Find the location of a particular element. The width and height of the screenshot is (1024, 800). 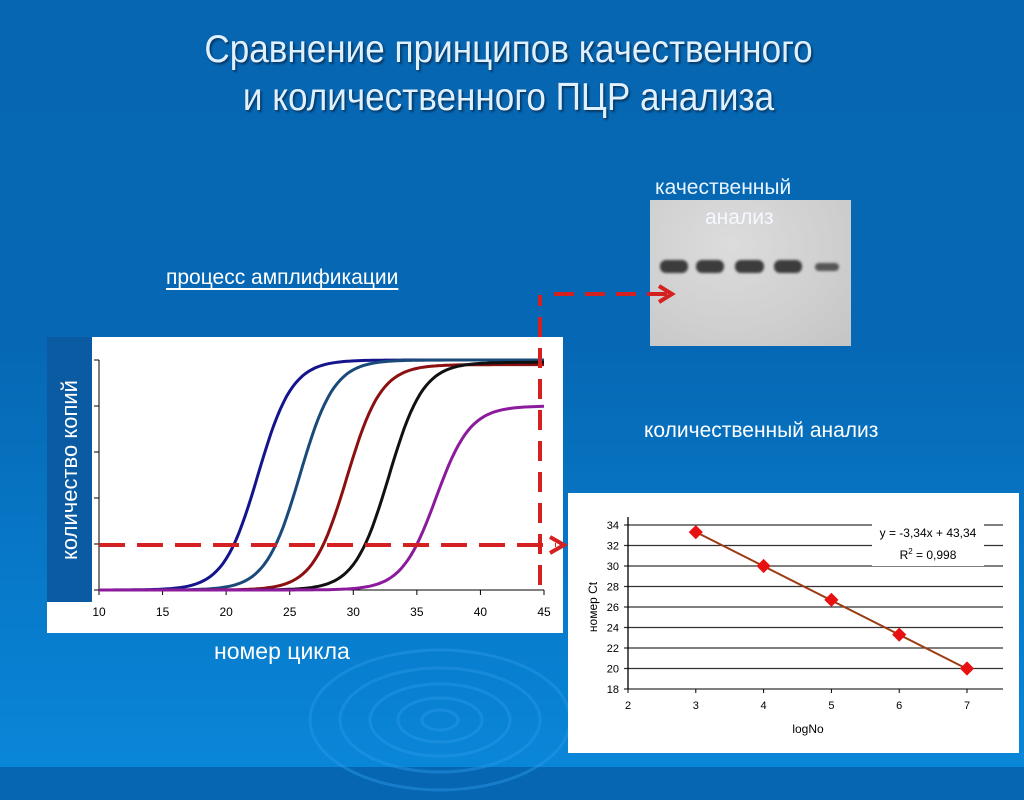

title-line-1: Сравнение принципов качественного is located at coordinates (508, 49).